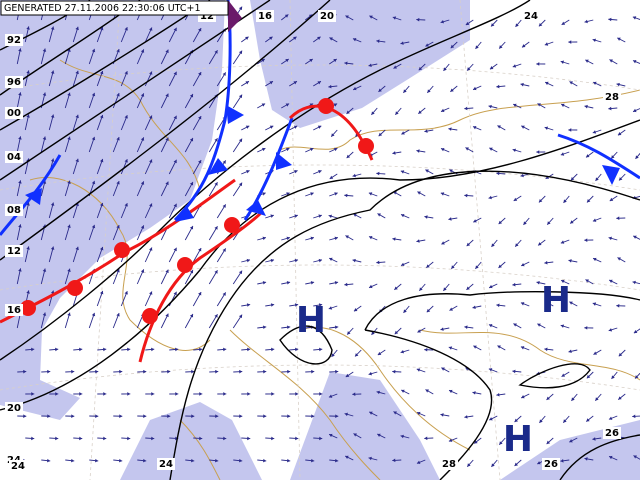  Describe the element at coordinates (14, 40) in the screenshot. I see `label-box` at that location.